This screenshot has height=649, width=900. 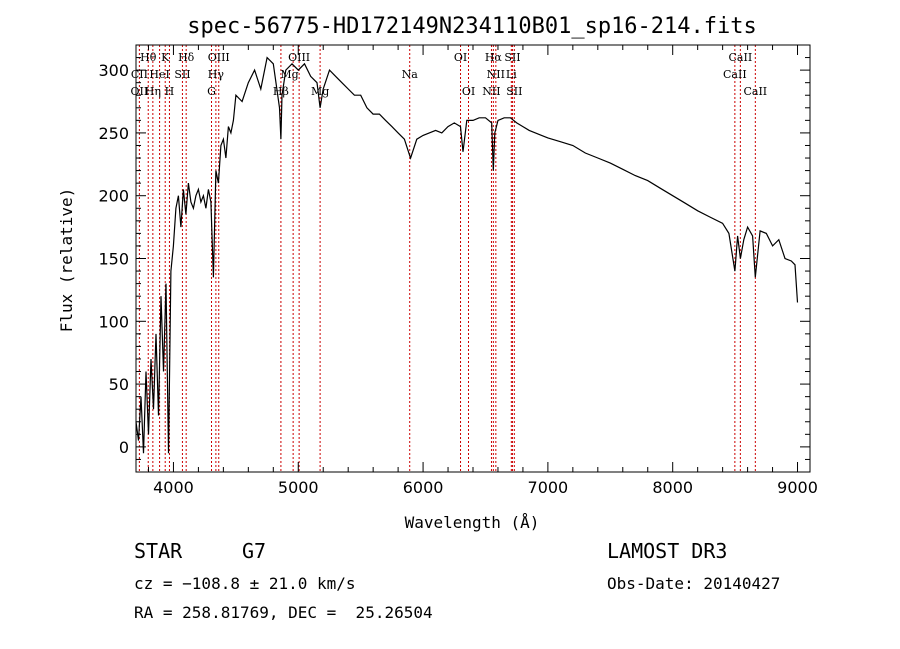 What do you see at coordinates (735, 74) in the screenshot?
I see `line-label-17: CaII` at bounding box center [735, 74].